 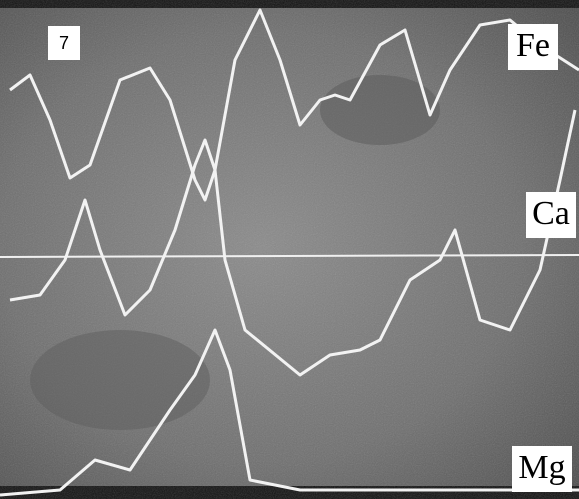 I want to click on scan-line, so click(x=289, y=256).